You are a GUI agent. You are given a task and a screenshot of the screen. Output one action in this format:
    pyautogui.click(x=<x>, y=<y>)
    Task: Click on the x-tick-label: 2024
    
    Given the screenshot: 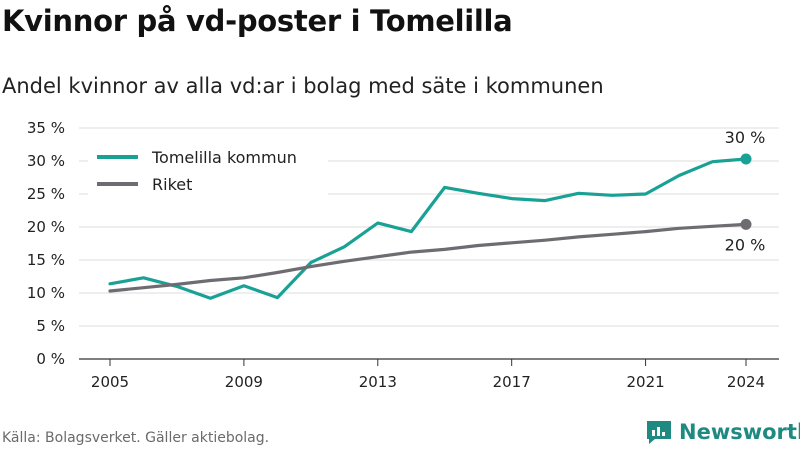 What is the action you would take?
    pyautogui.click(x=746, y=382)
    